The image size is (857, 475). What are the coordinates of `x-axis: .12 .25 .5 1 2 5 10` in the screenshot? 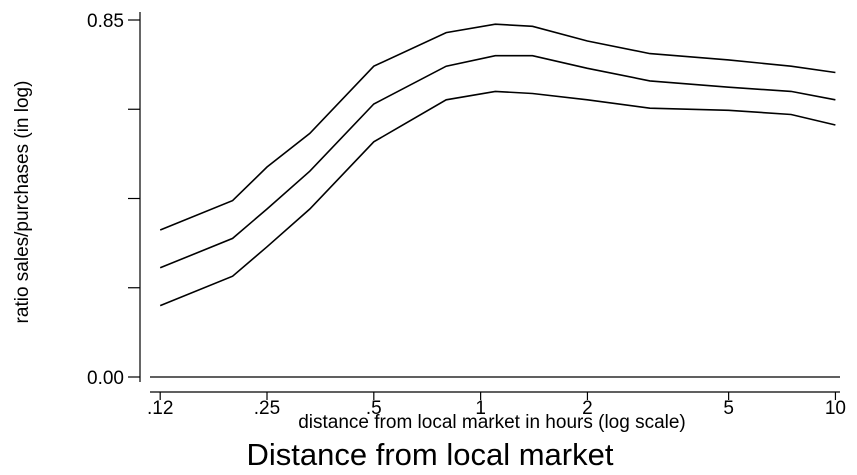 It's located at (496, 405).